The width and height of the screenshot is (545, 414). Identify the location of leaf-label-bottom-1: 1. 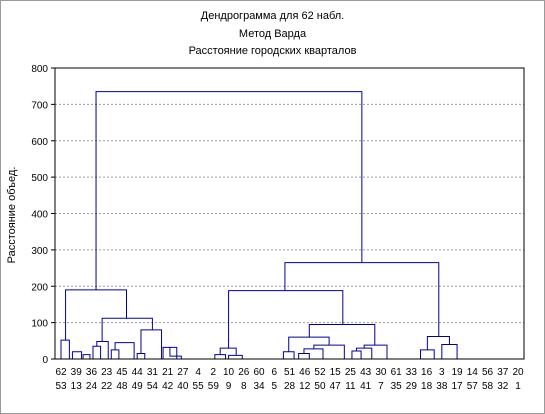
(518, 386).